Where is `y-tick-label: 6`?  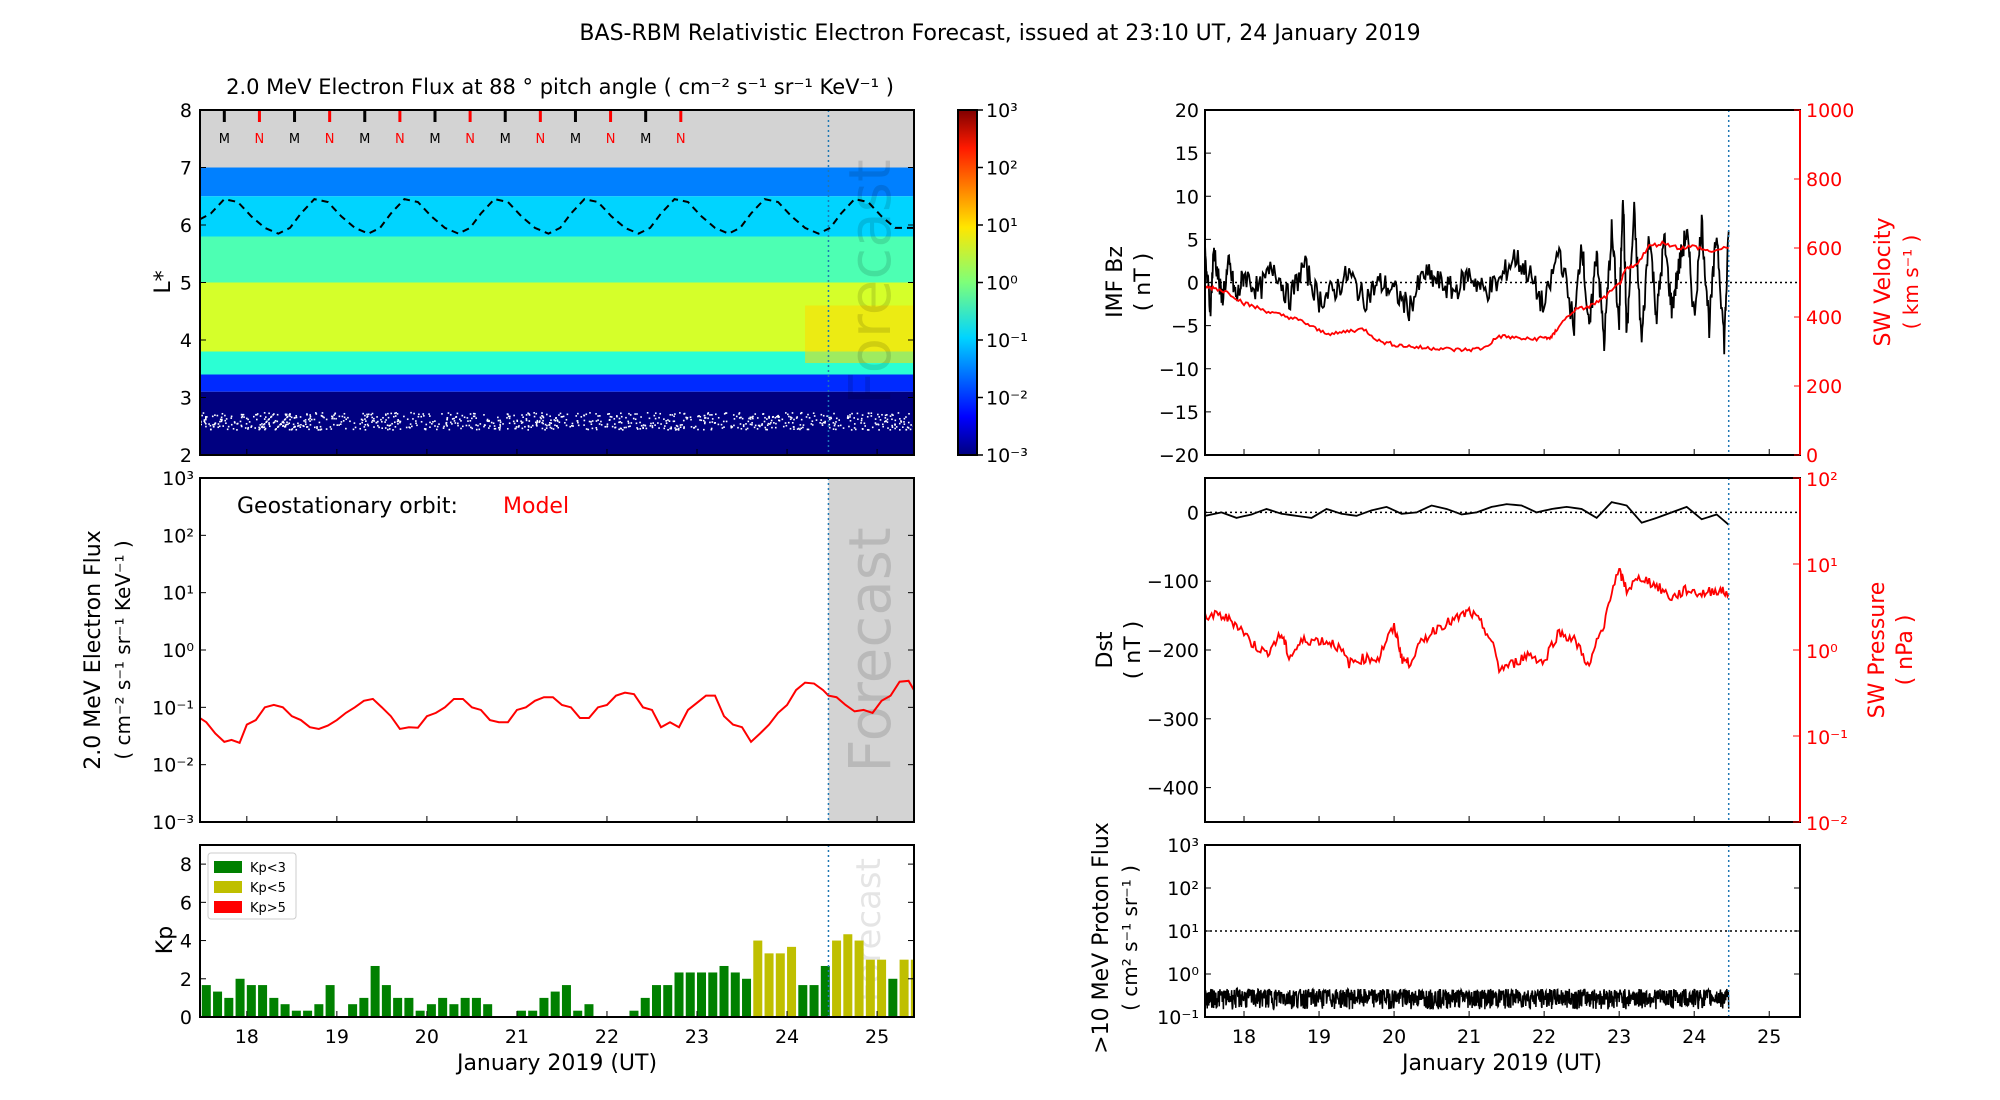
y-tick-label: 6 is located at coordinates (186, 903).